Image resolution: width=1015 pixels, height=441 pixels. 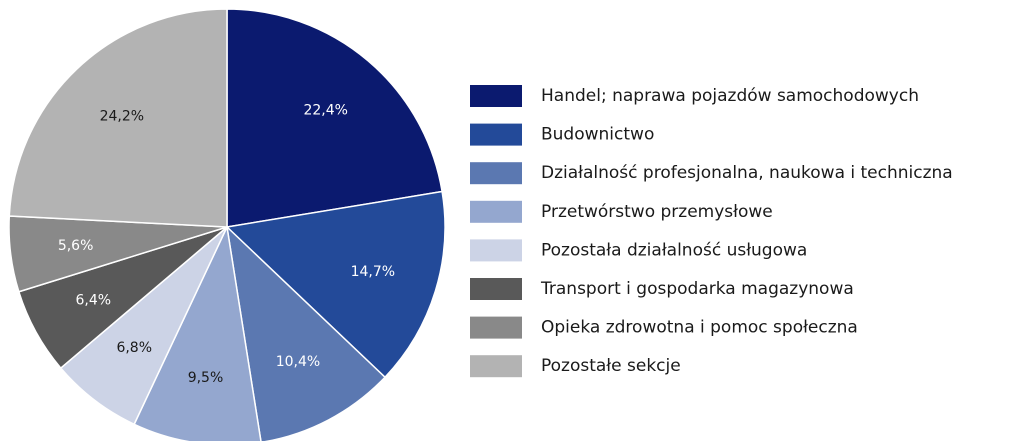 I want to click on legend-label: Pozostała działalność usługowa, so click(x=674, y=250).